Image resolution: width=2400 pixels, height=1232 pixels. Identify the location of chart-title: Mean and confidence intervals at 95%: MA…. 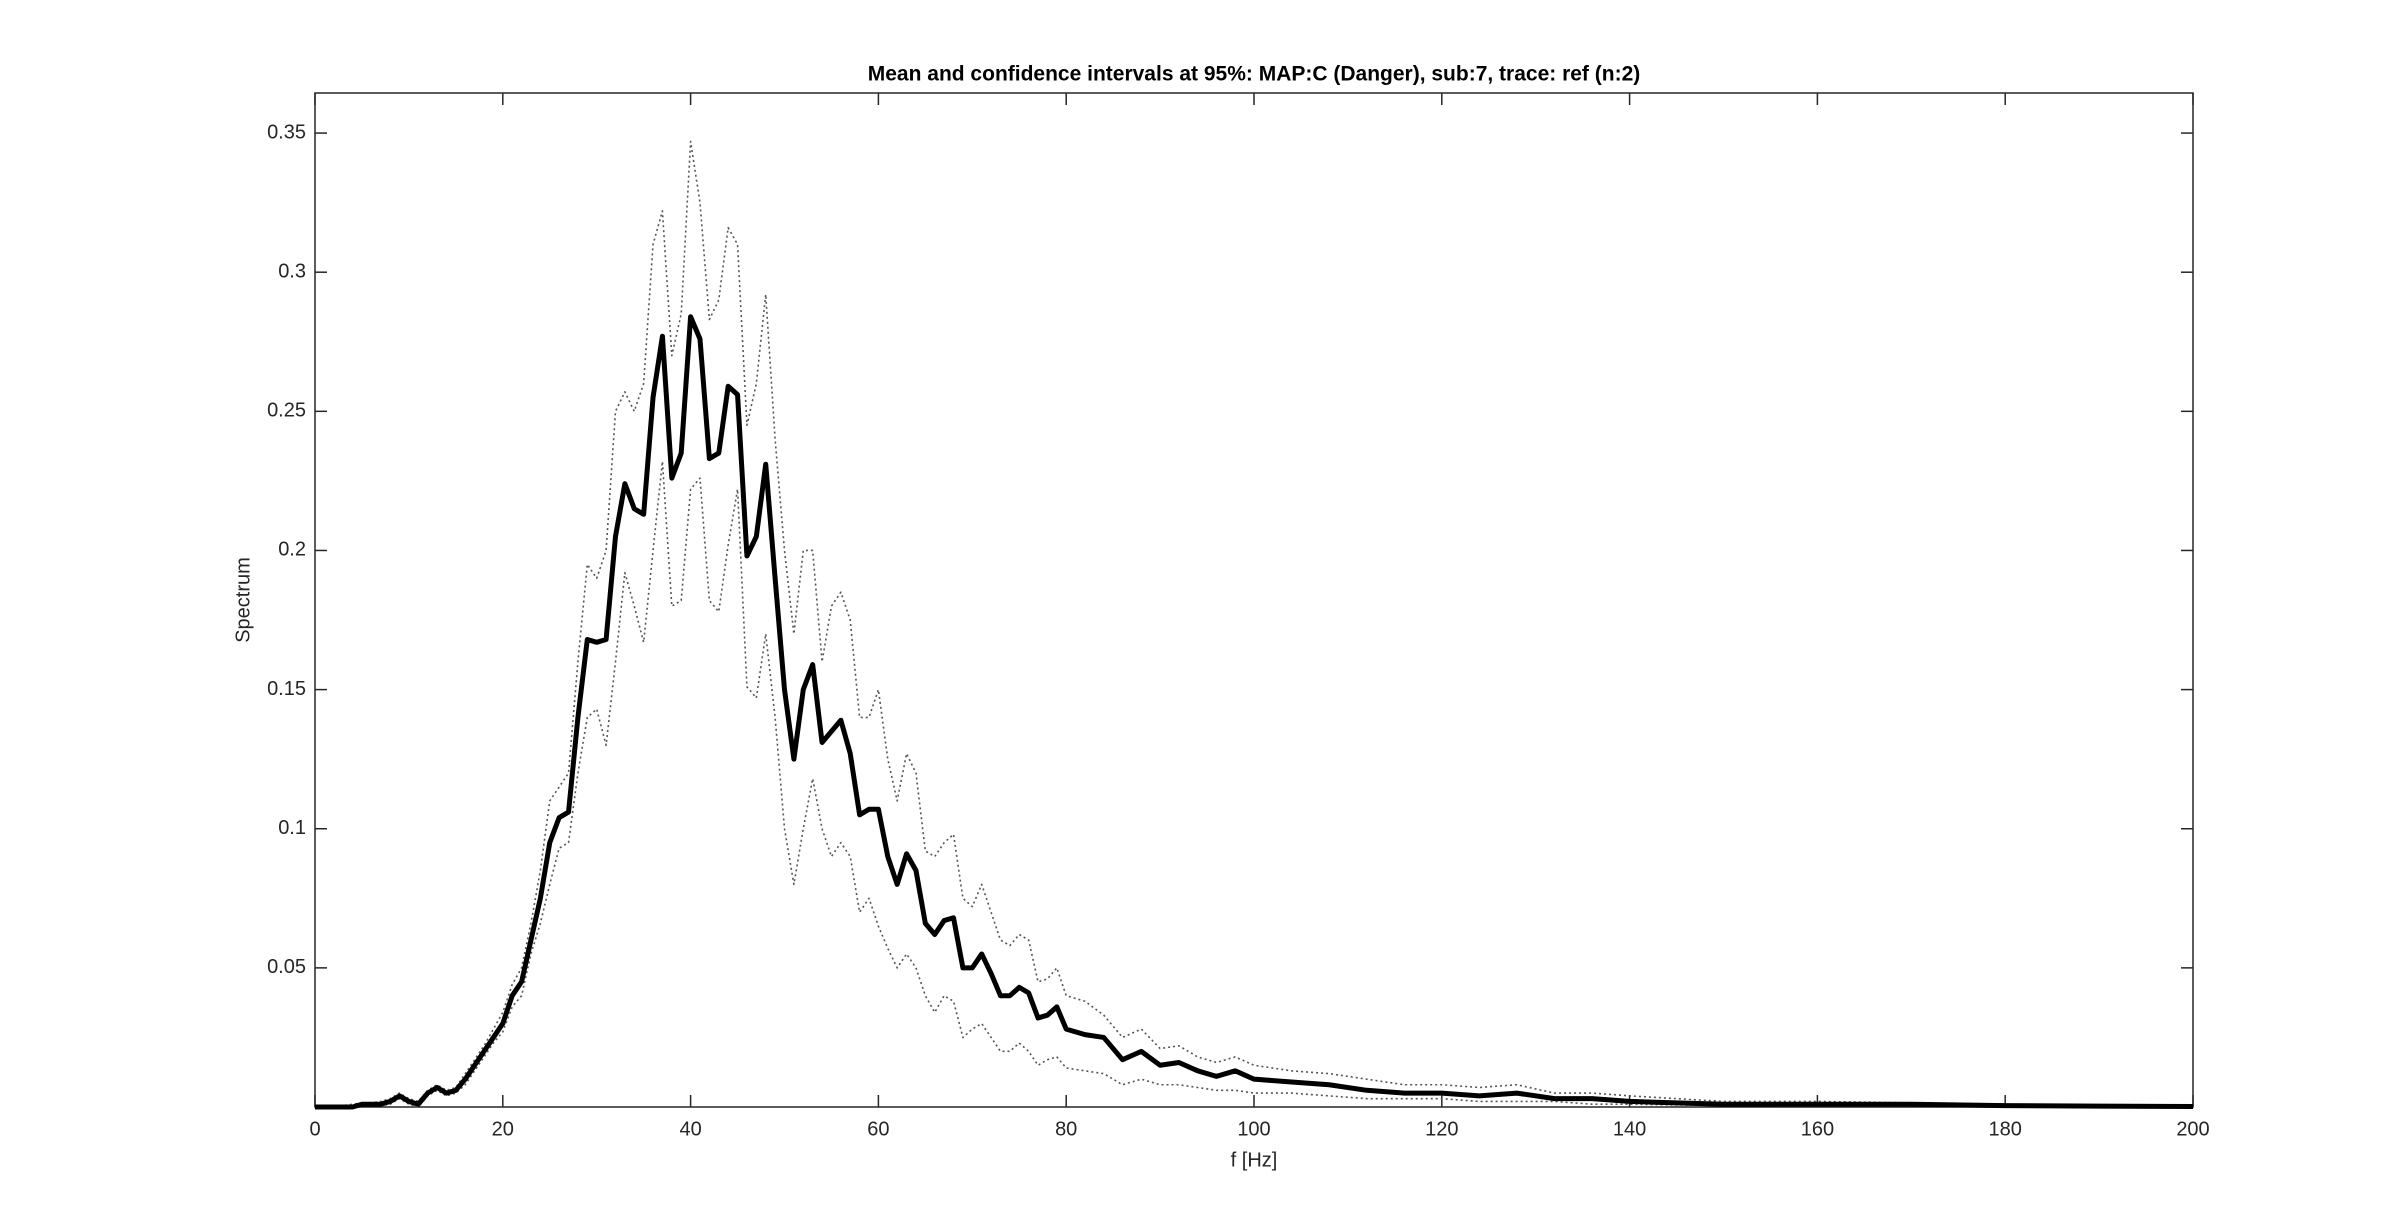
(1254, 74).